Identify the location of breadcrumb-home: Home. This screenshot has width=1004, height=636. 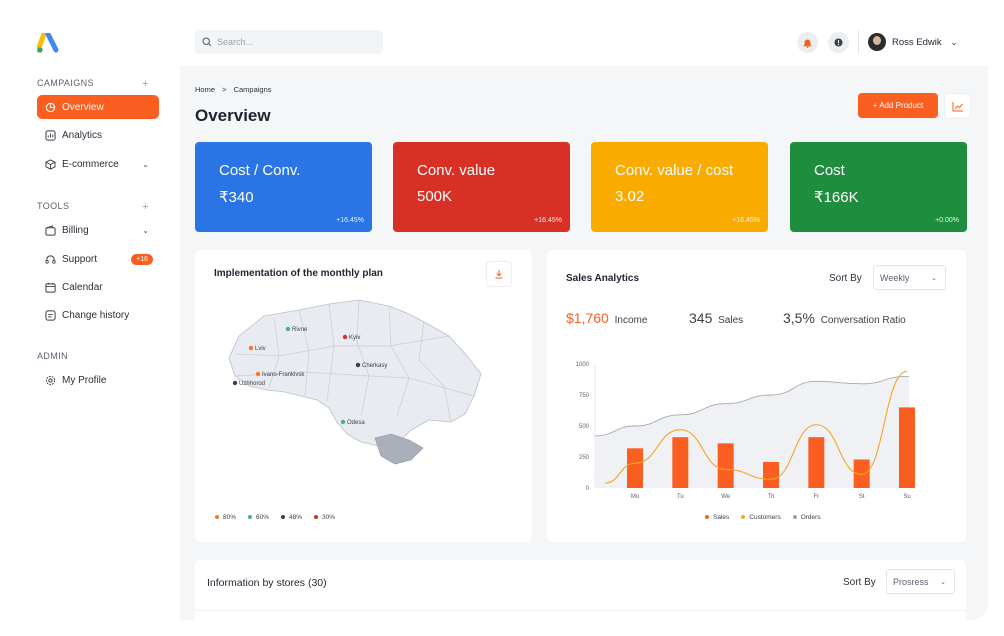
(205, 89).